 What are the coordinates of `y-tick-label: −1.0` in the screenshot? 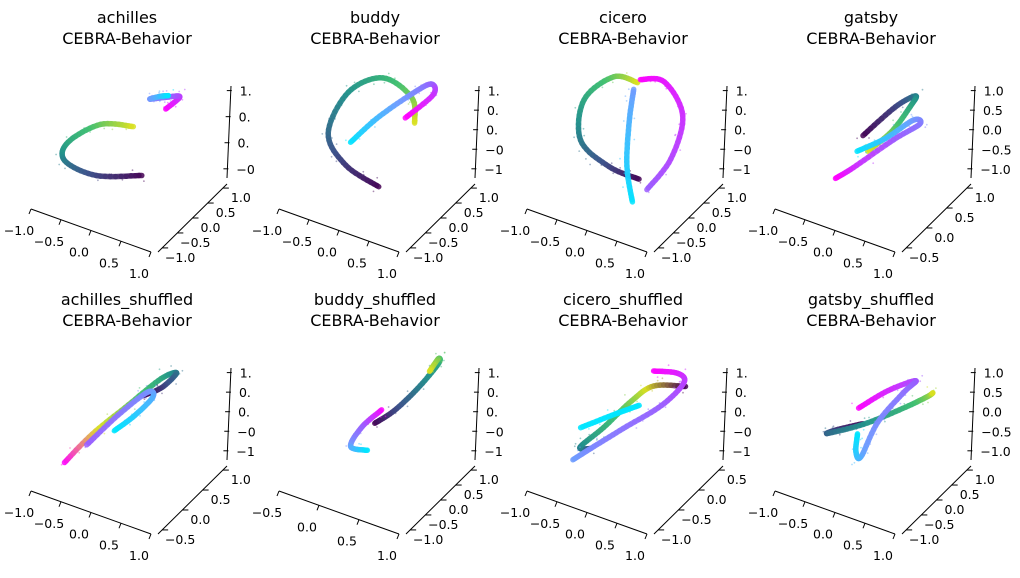 It's located at (676, 257).